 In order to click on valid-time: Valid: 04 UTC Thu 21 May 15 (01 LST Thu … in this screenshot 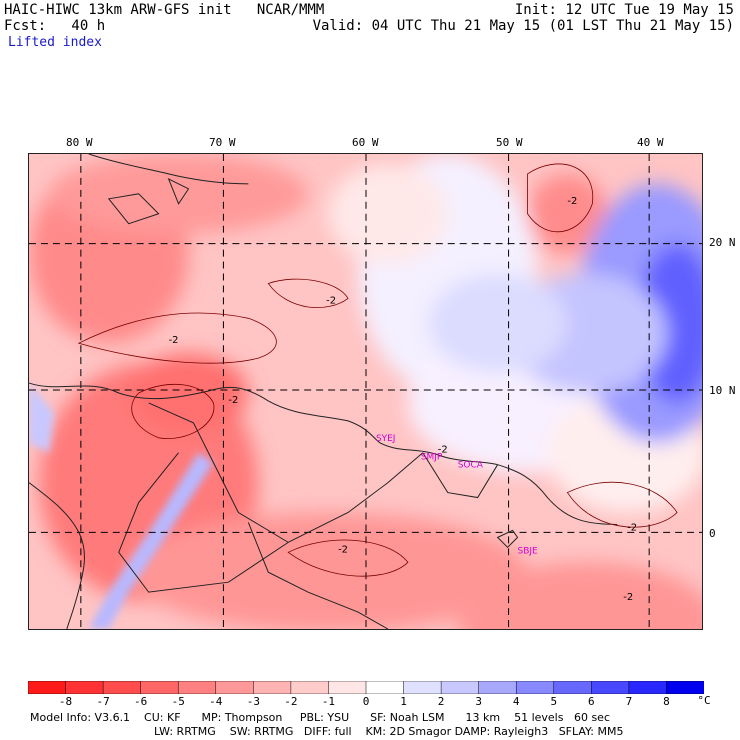, I will do `click(523, 26)`.